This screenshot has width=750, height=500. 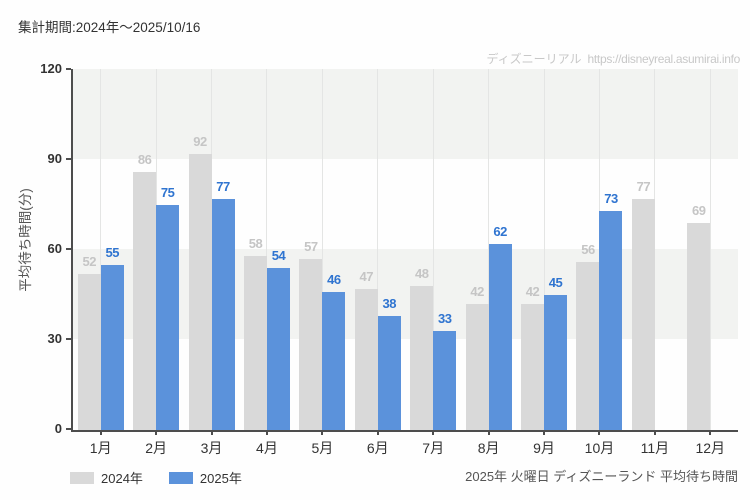 I want to click on gridline-4月, so click(x=267, y=249).